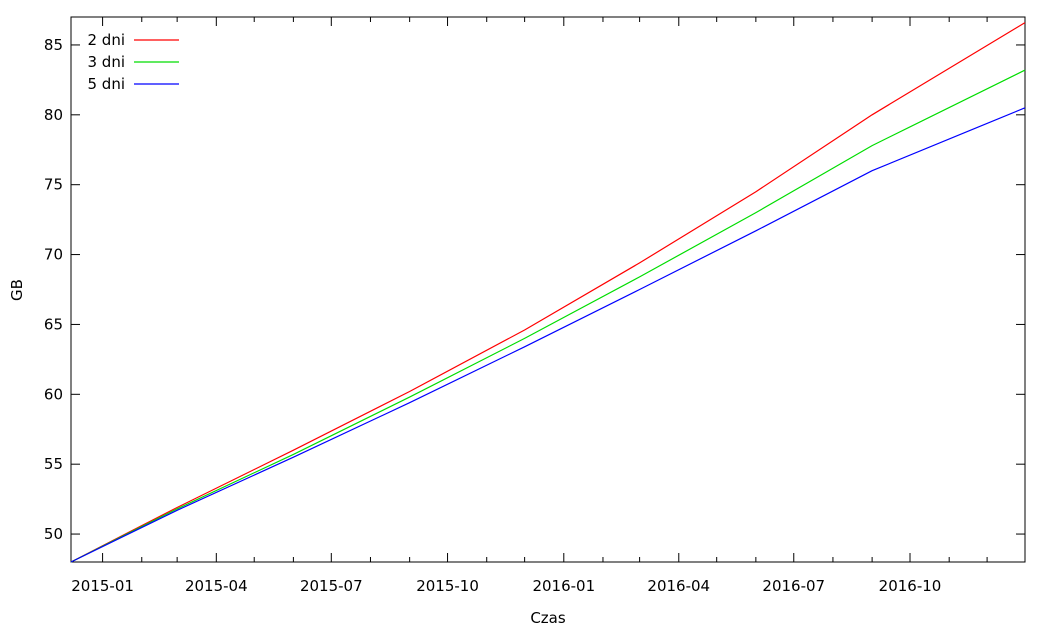 The width and height of the screenshot is (1048, 638). Describe the element at coordinates (793, 586) in the screenshot. I see `x-tick-label: 2016-07` at that location.